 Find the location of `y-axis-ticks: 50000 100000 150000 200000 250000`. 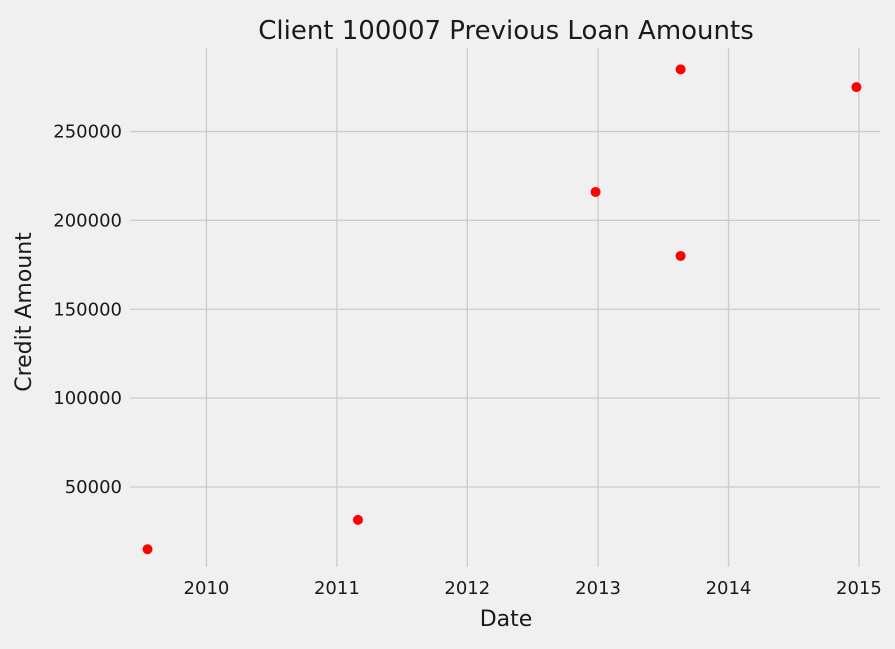

y-axis-ticks: 50000 100000 150000 200000 250000 is located at coordinates (87, 310).